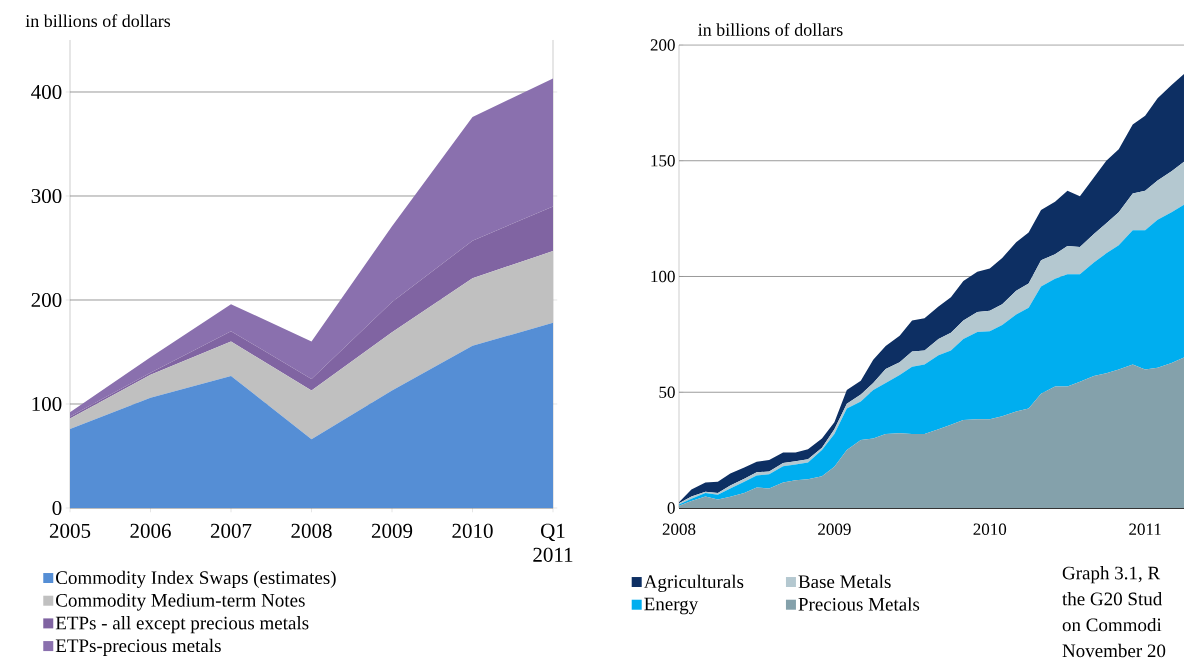  I want to click on y-tick-label: 50, so click(667, 392).